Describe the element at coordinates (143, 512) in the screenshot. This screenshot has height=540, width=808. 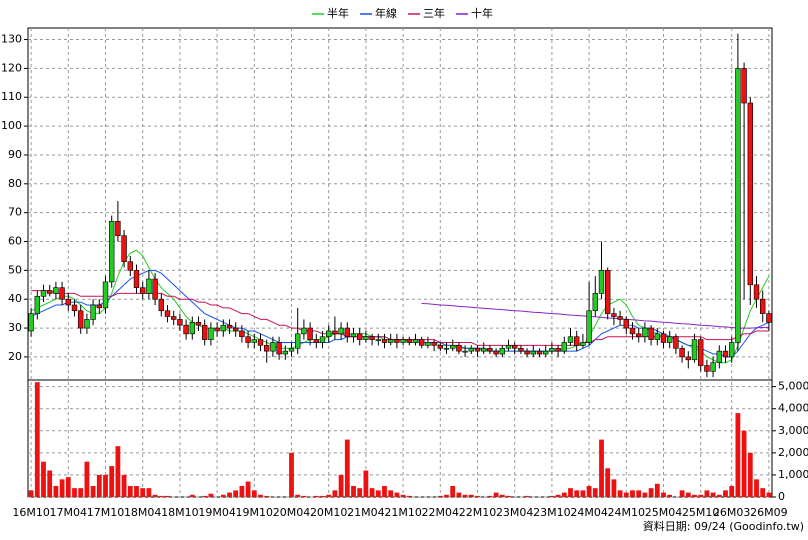
I see `x-tick-label: 18M04` at that location.